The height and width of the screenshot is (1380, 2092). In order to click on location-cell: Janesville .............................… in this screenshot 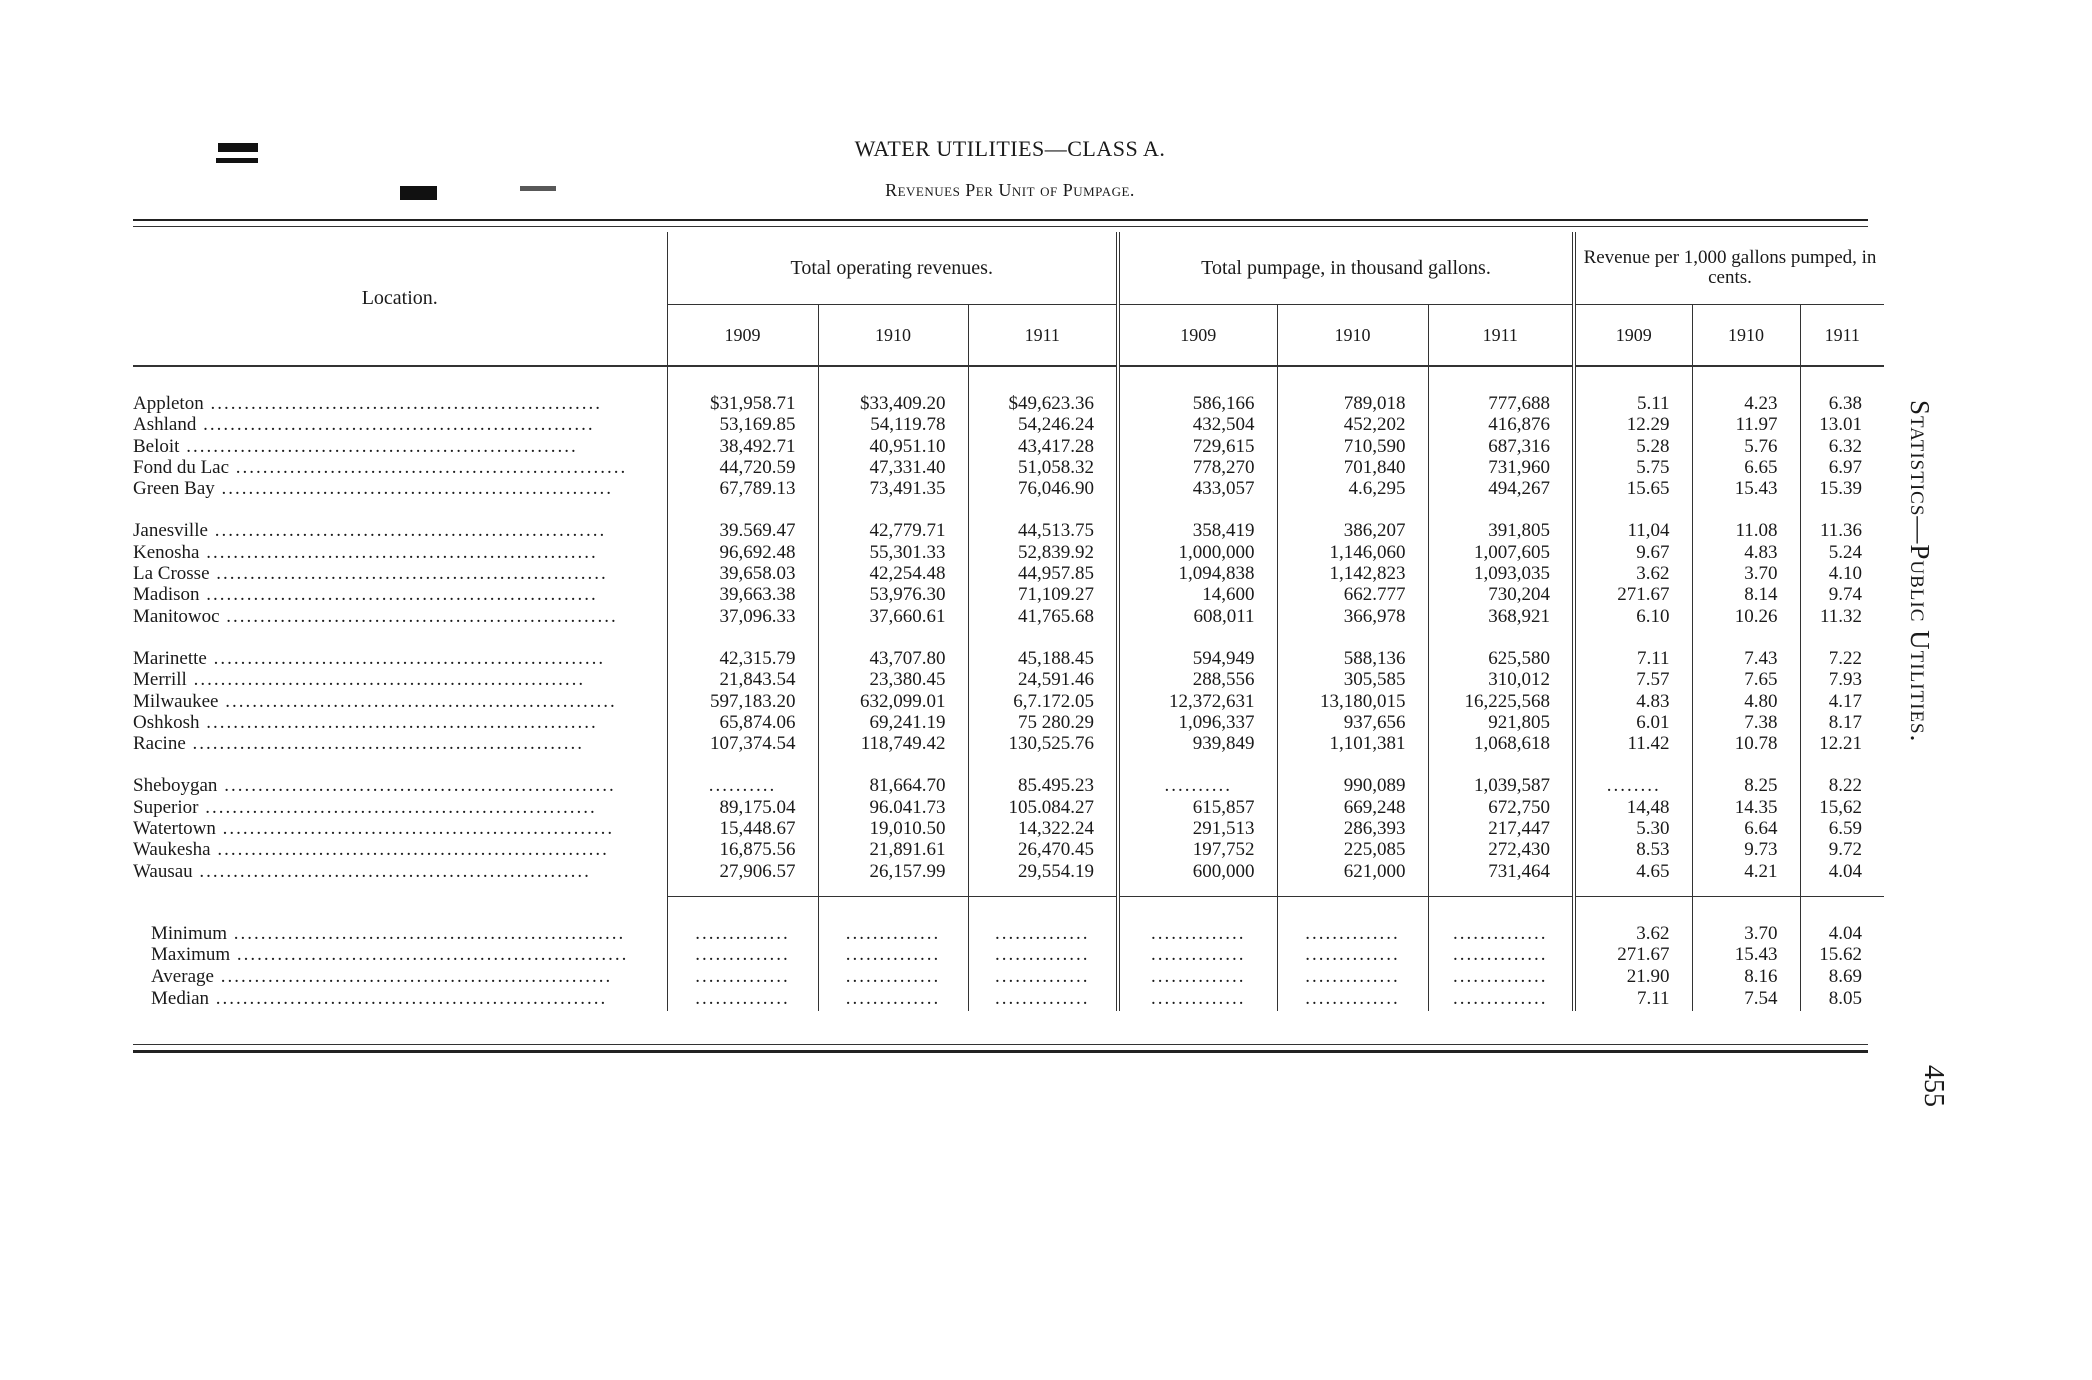, I will do `click(400, 530)`.